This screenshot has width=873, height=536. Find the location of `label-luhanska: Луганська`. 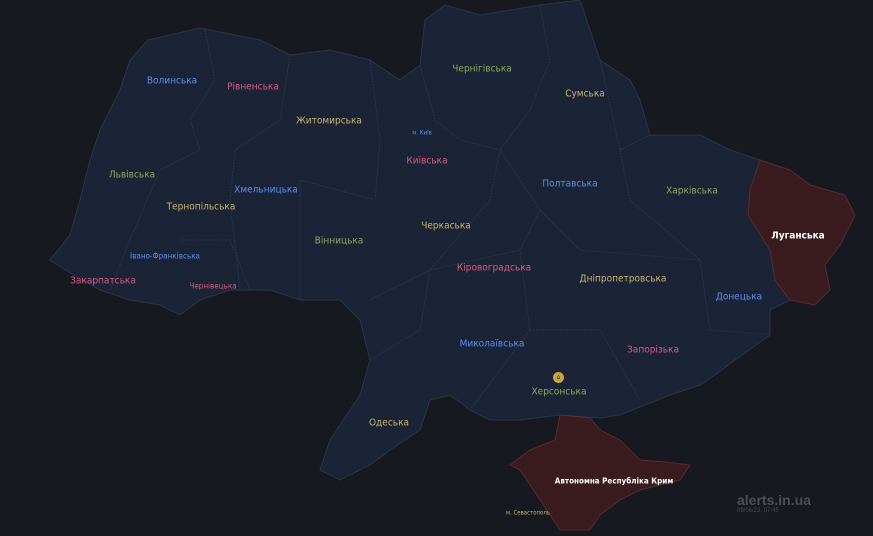

label-luhanska: Луганська is located at coordinates (798, 236).